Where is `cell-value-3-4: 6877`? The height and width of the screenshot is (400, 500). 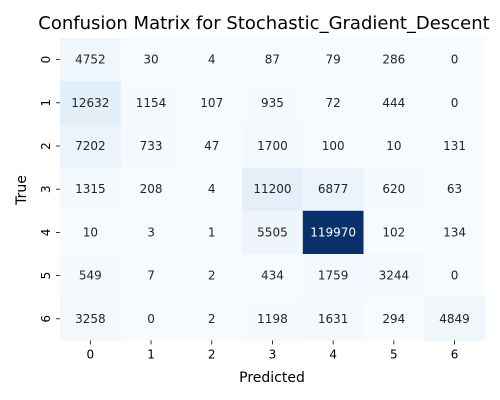
cell-value-3-4: 6877 is located at coordinates (333, 189).